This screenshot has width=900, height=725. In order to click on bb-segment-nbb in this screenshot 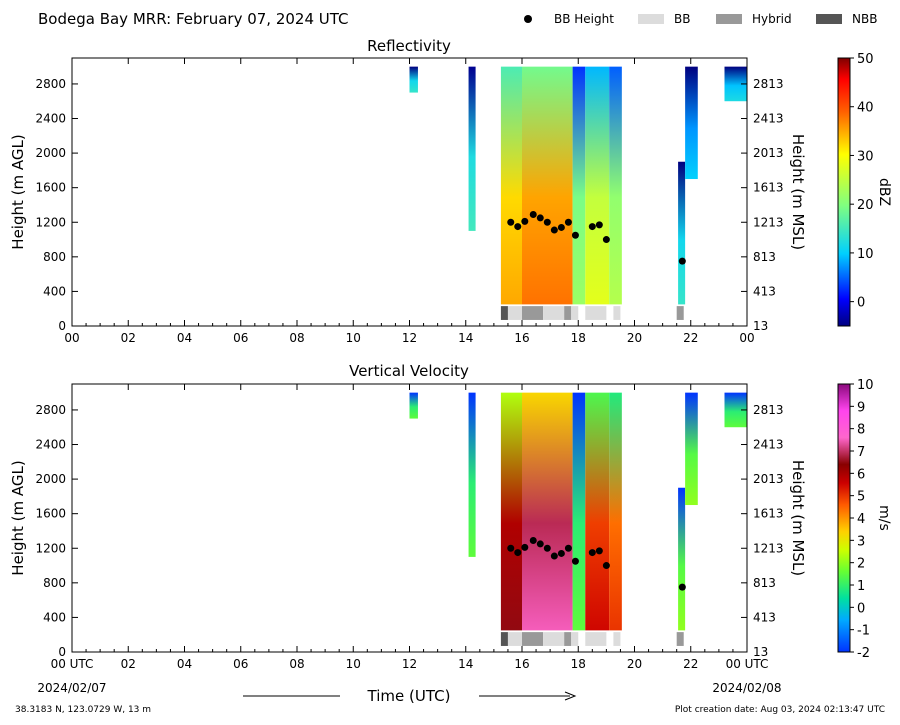, I will do `click(504, 639)`.